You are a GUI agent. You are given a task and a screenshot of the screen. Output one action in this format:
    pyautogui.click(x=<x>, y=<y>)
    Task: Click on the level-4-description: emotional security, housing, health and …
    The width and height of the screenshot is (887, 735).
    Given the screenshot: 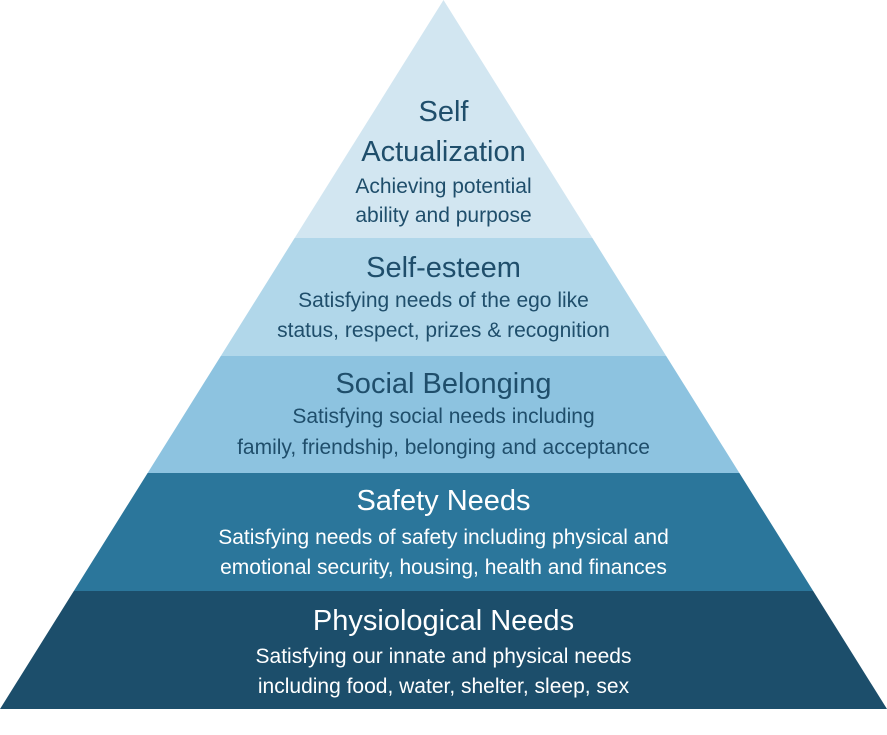 What is the action you would take?
    pyautogui.click(x=443, y=567)
    